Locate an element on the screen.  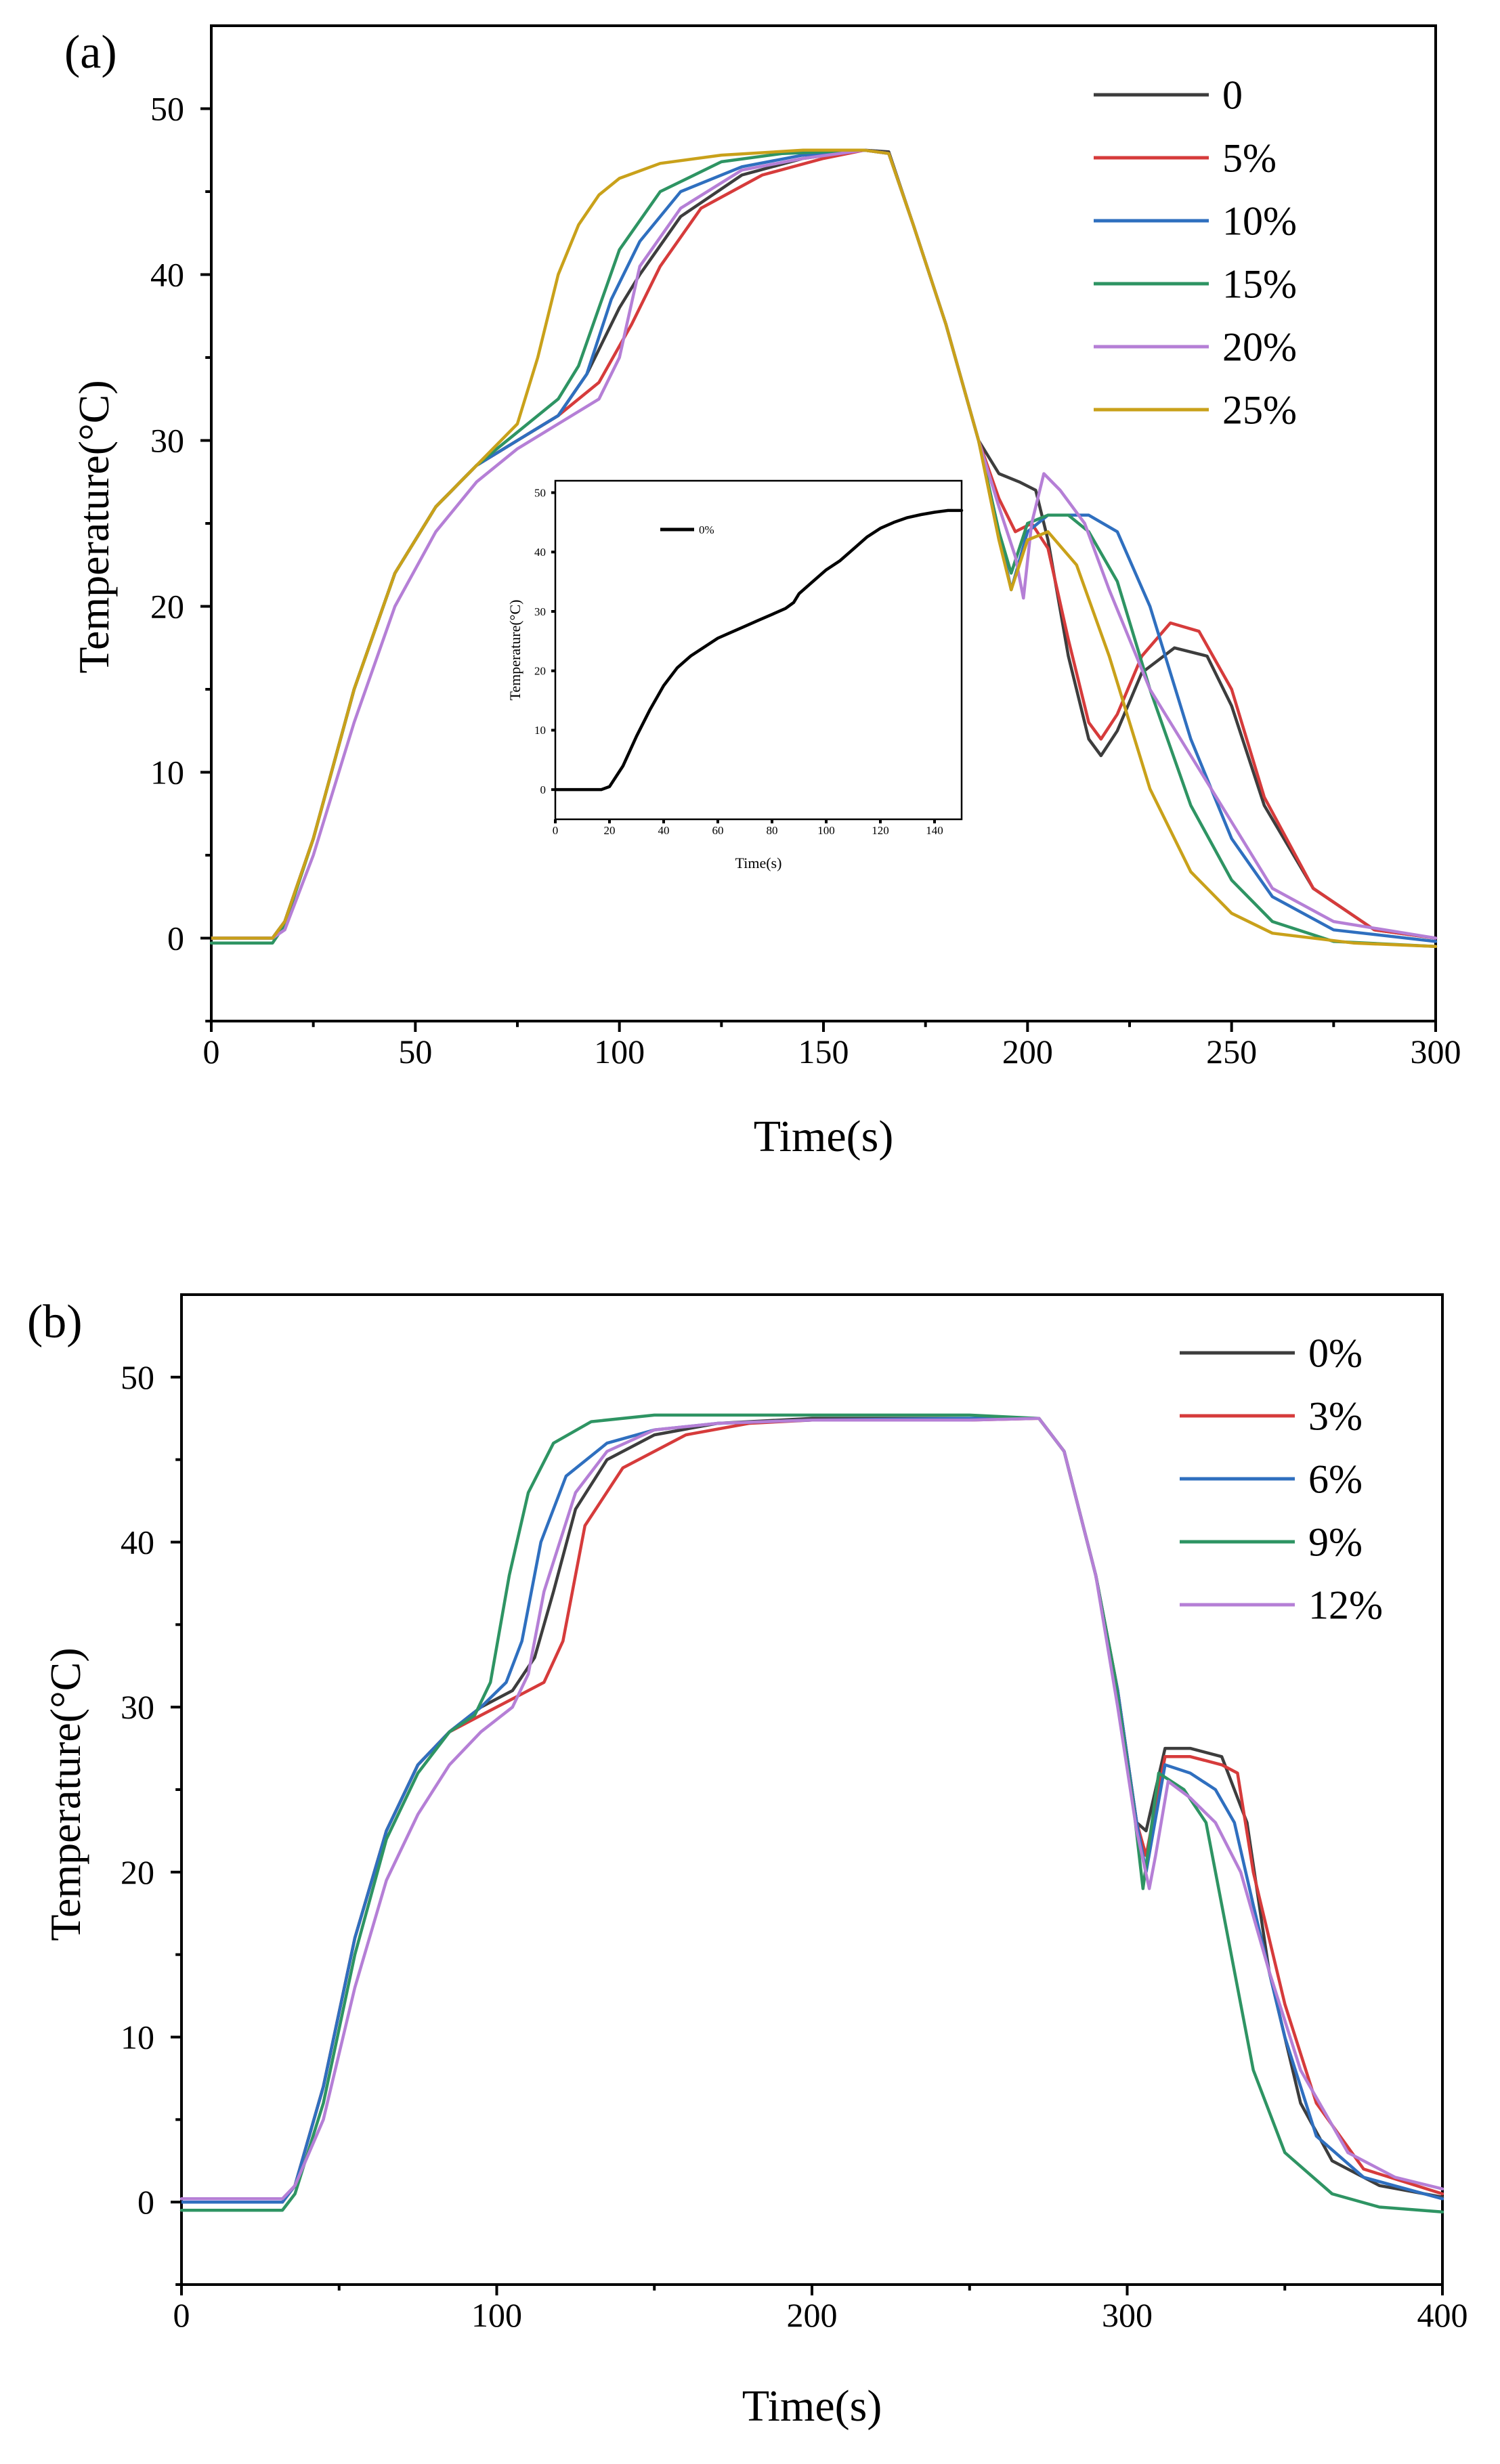
x-tick-label: 50 is located at coordinates (415, 1052).